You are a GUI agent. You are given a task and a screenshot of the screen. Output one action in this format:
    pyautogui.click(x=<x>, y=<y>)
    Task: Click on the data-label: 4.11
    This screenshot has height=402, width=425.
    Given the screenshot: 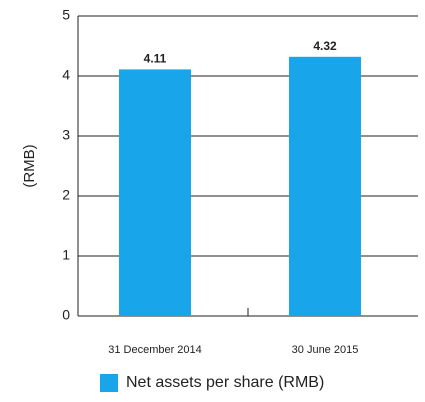 What is the action you would take?
    pyautogui.click(x=155, y=59)
    